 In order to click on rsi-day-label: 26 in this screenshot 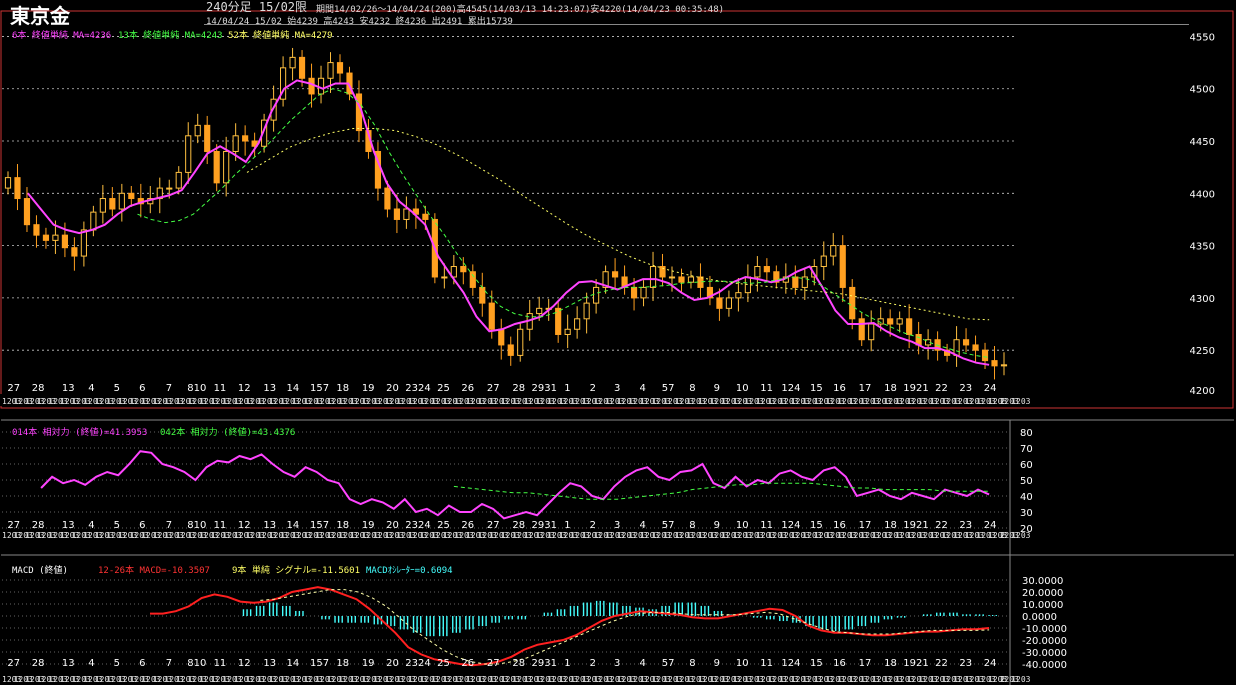, I will do `click(467, 525)`.